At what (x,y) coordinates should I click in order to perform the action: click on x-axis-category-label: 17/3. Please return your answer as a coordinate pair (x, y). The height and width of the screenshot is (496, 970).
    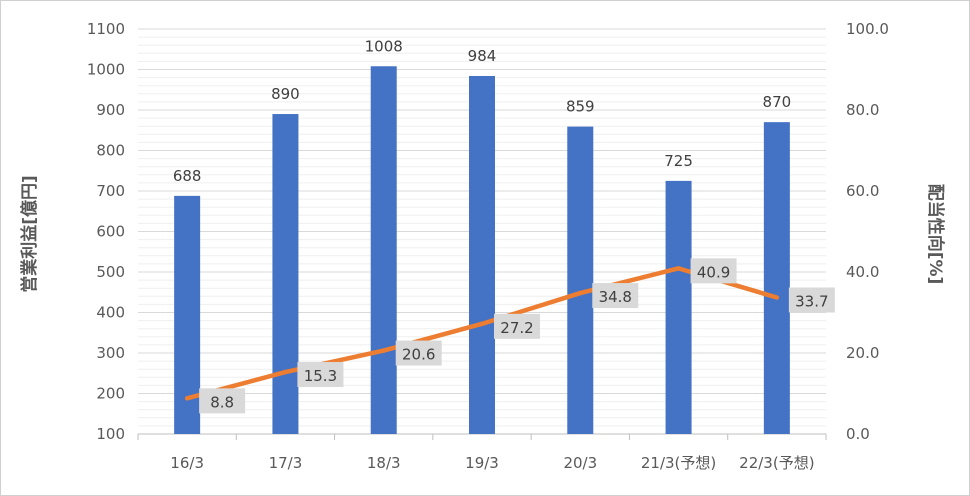
    Looking at the image, I should click on (286, 463).